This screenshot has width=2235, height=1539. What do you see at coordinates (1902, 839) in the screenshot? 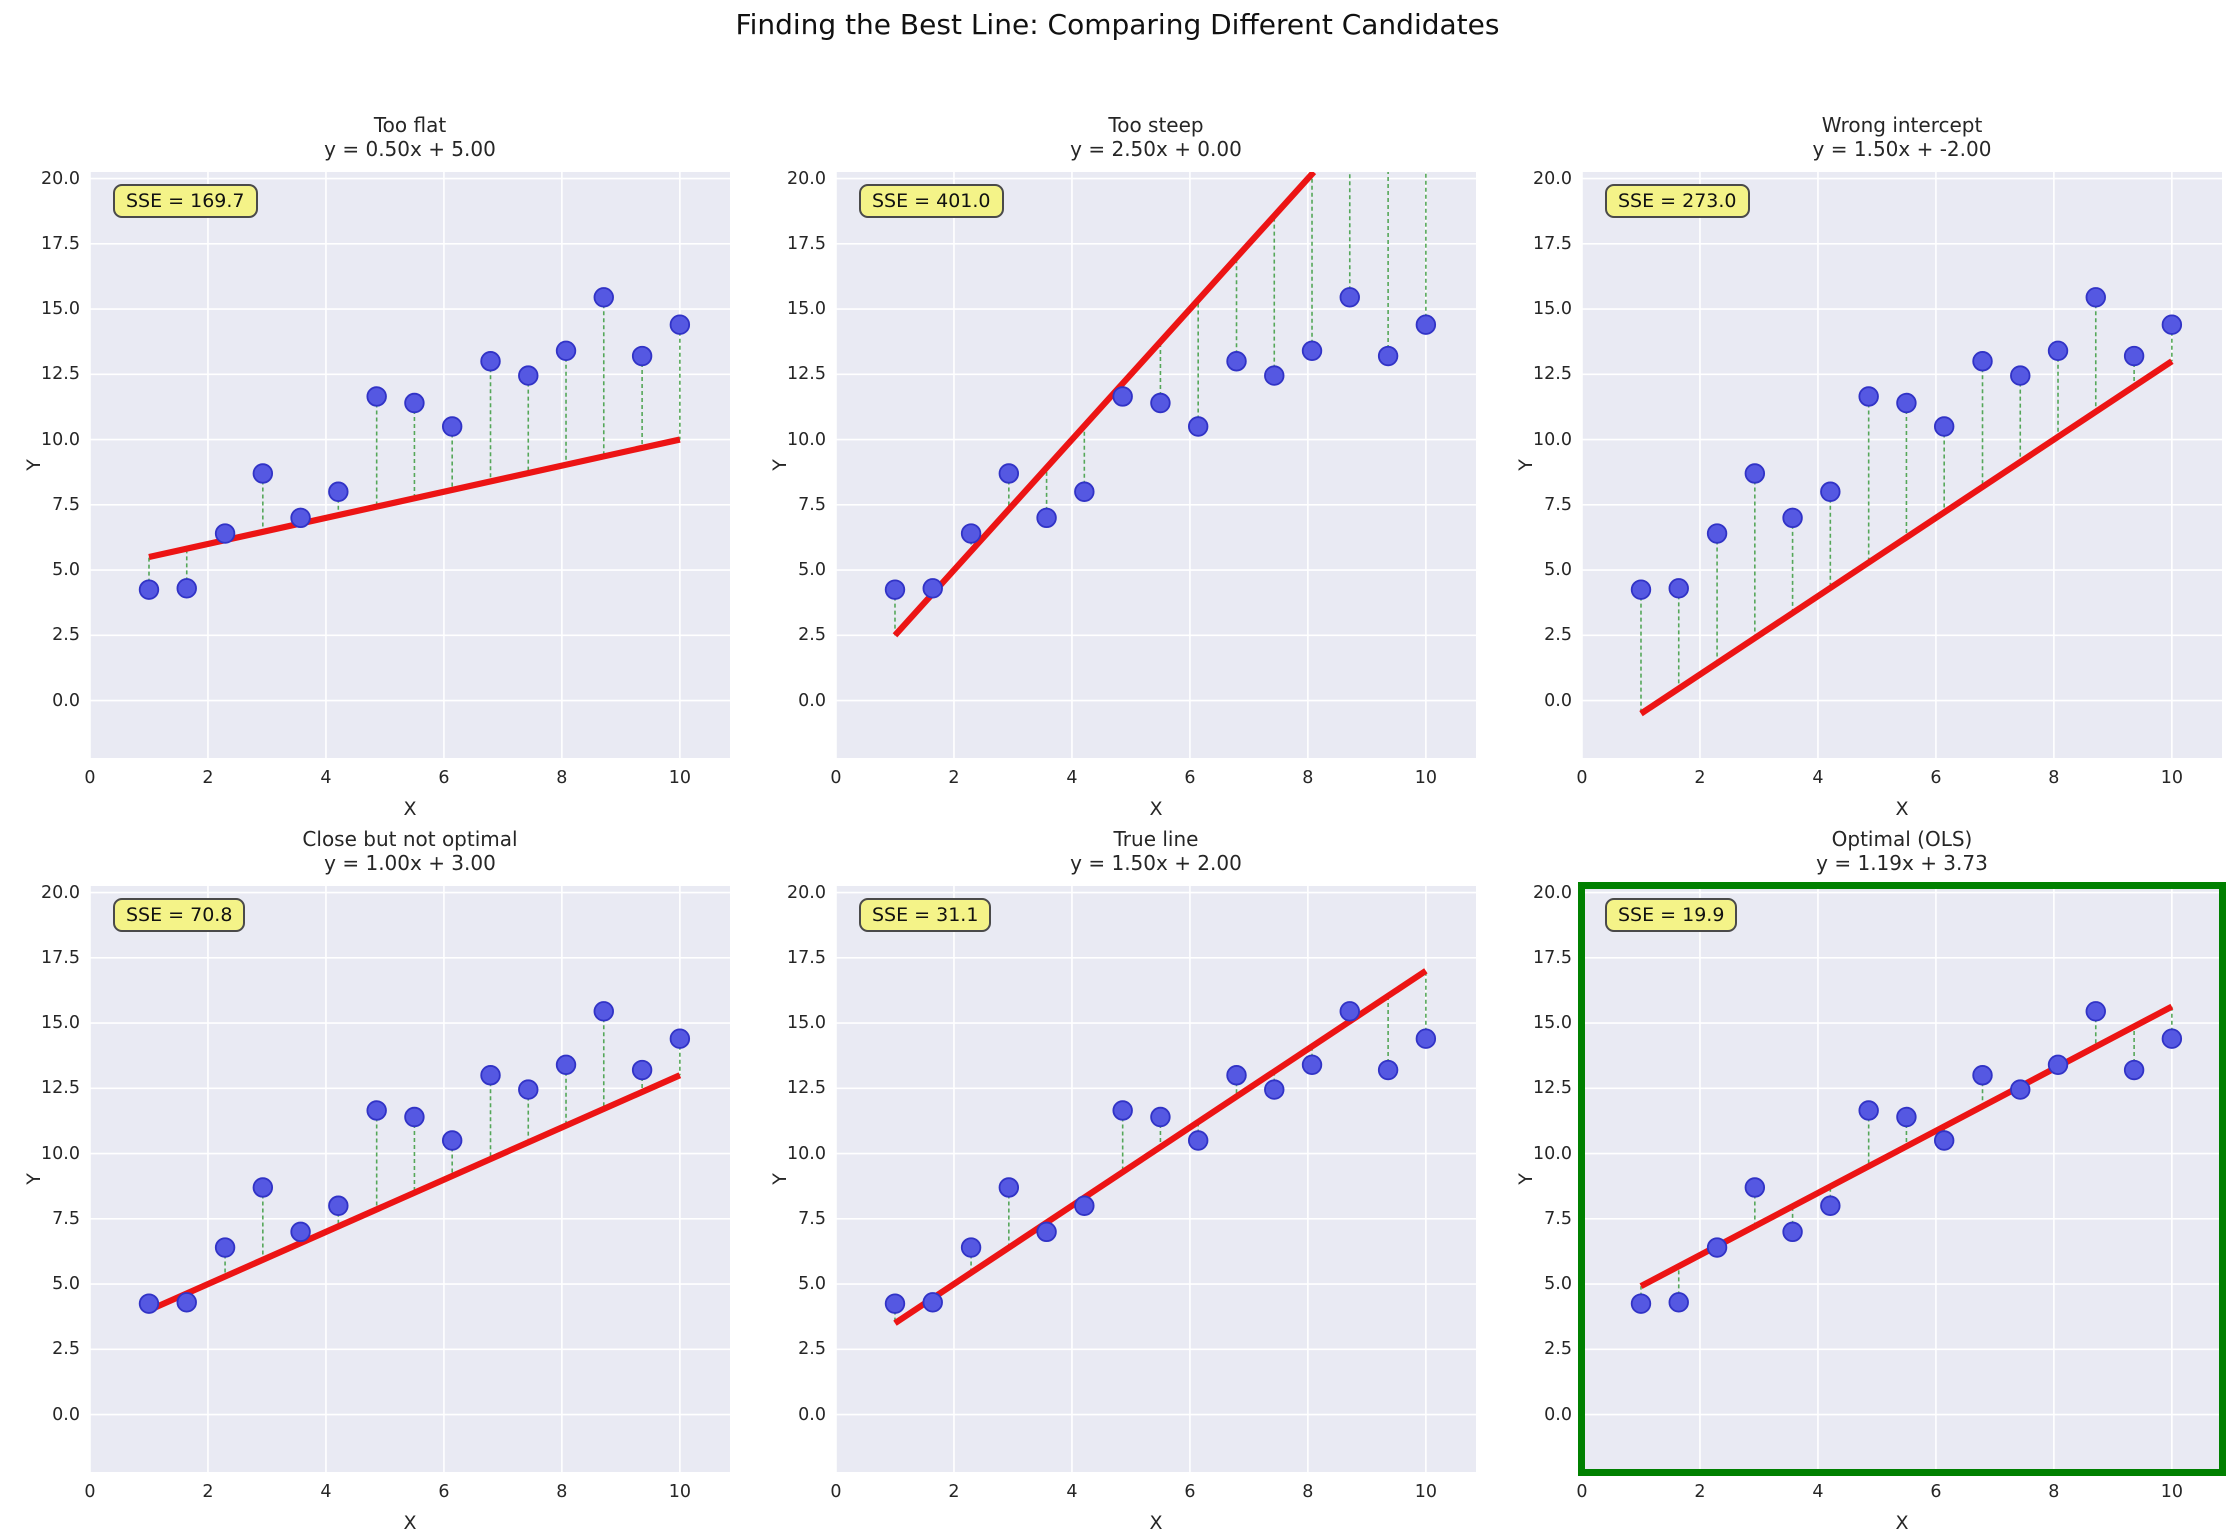
I see `subplot-title: Optimal (OLS)` at bounding box center [1902, 839].